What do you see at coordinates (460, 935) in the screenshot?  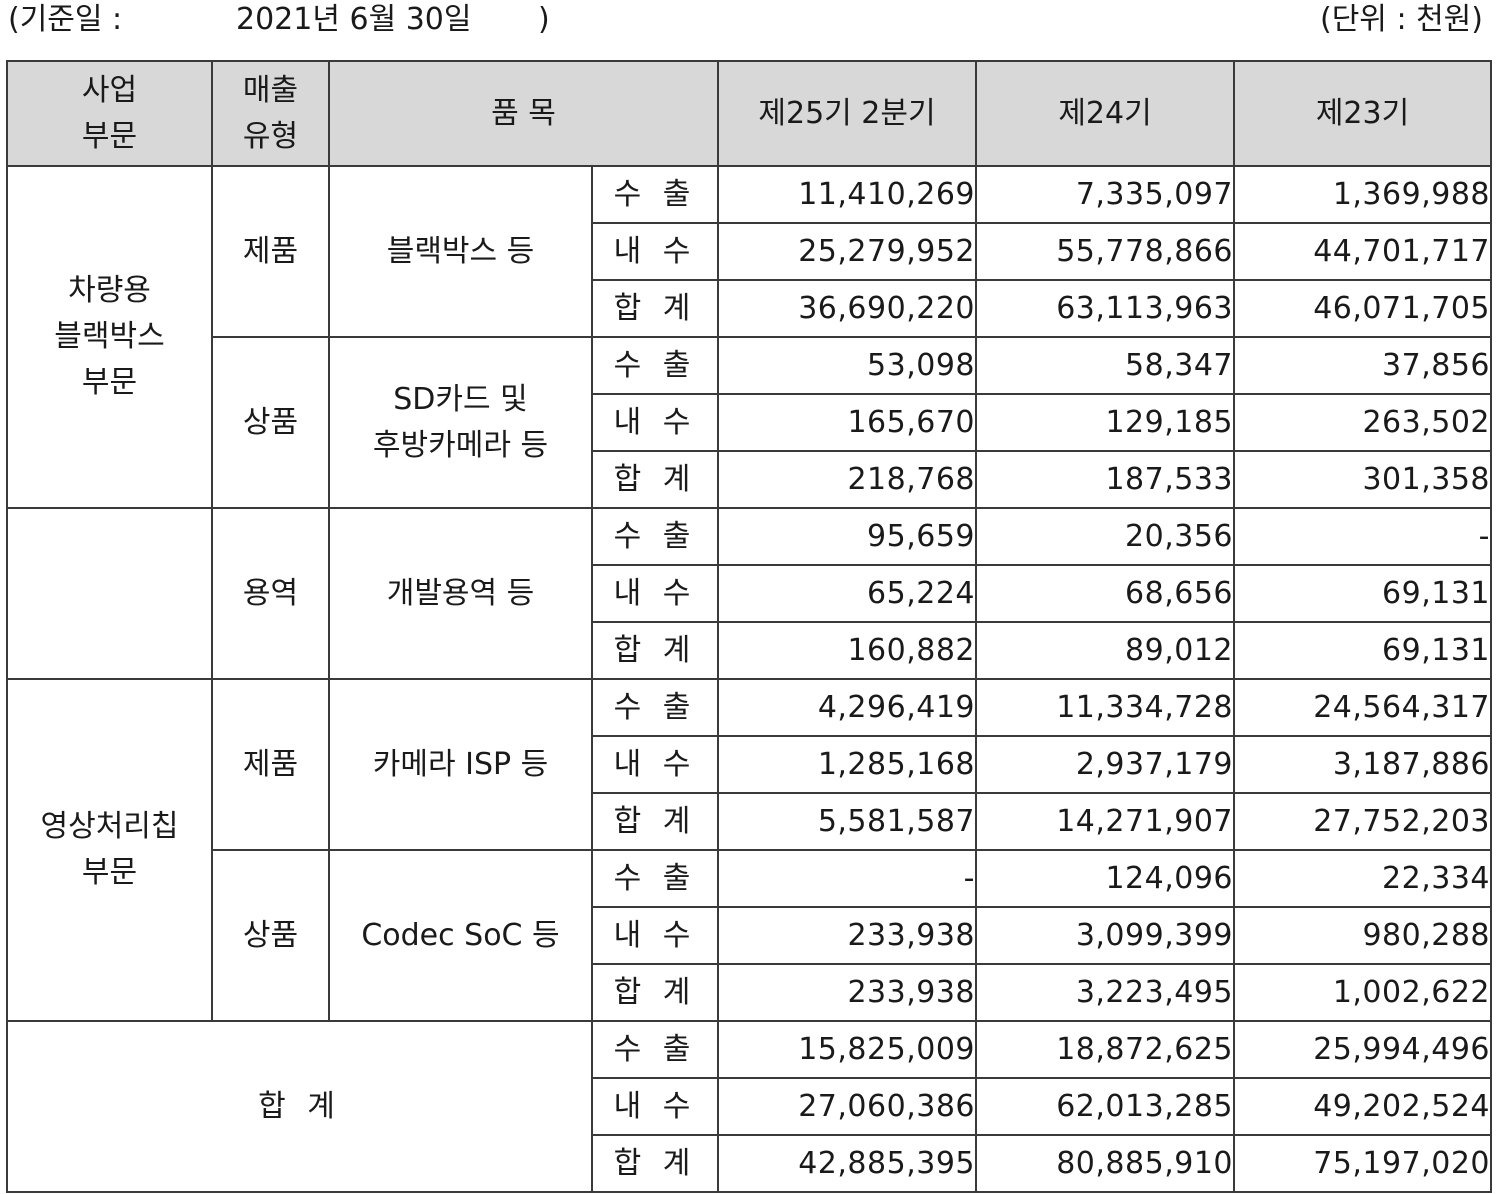 I see `item-cell: Codec SoC 등` at bounding box center [460, 935].